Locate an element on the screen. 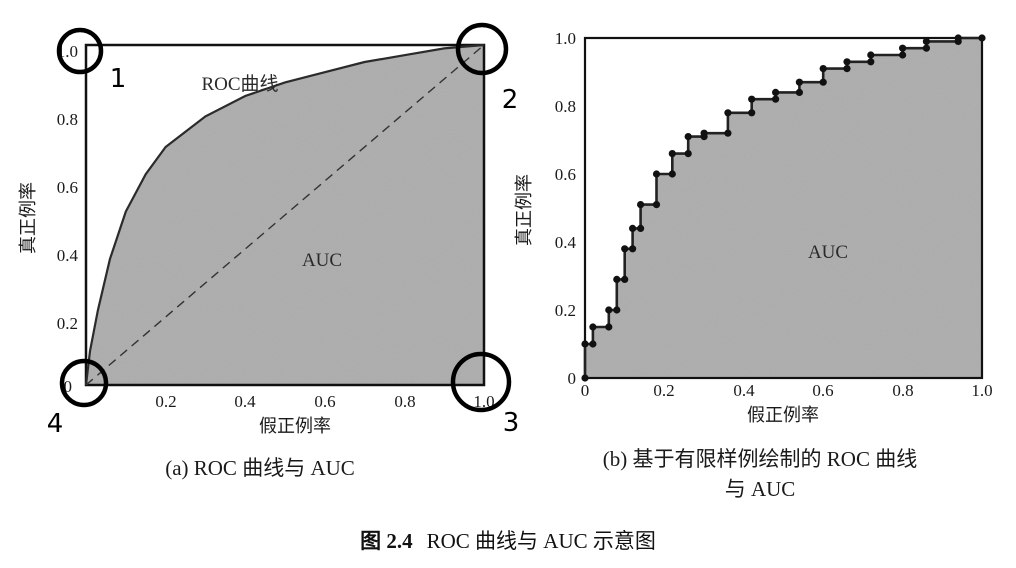  panel-a-auc-label: AUC is located at coordinates (322, 260).